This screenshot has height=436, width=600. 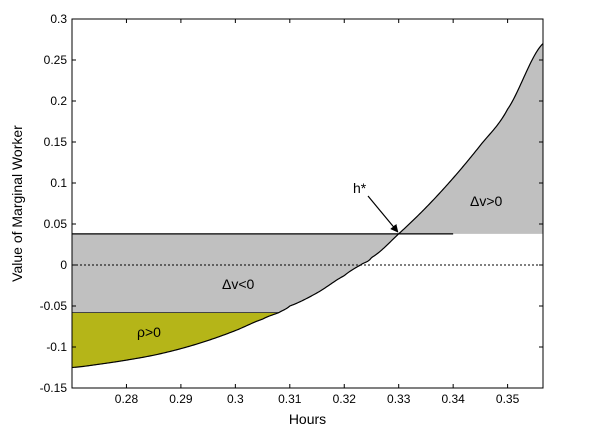 I want to click on x-tick-label: 0.29, so click(x=181, y=399).